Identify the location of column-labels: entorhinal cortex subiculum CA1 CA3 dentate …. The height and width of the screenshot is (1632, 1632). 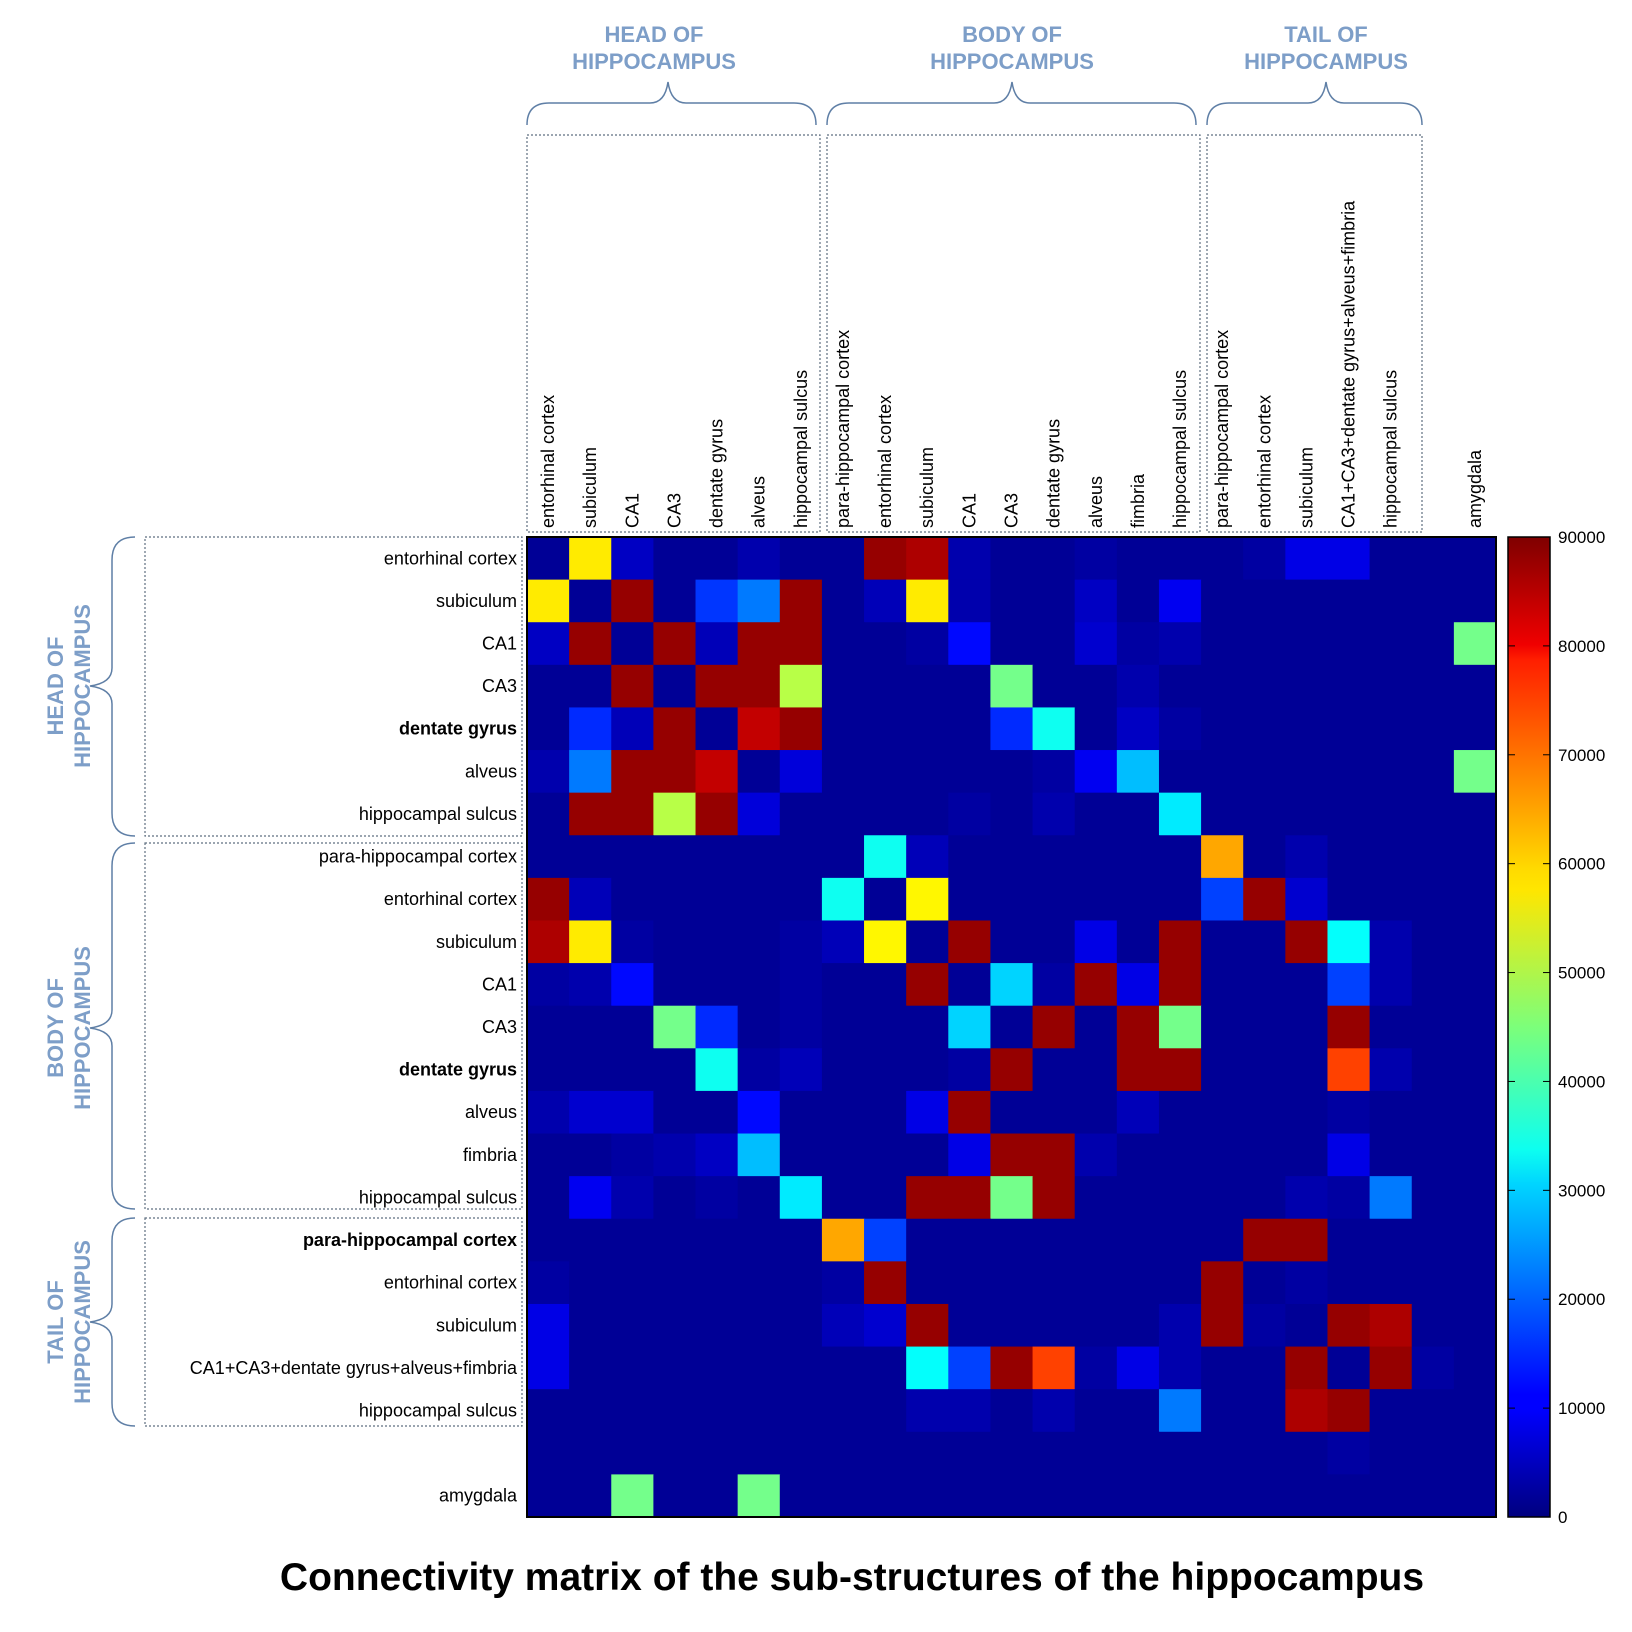
(1011, 364).